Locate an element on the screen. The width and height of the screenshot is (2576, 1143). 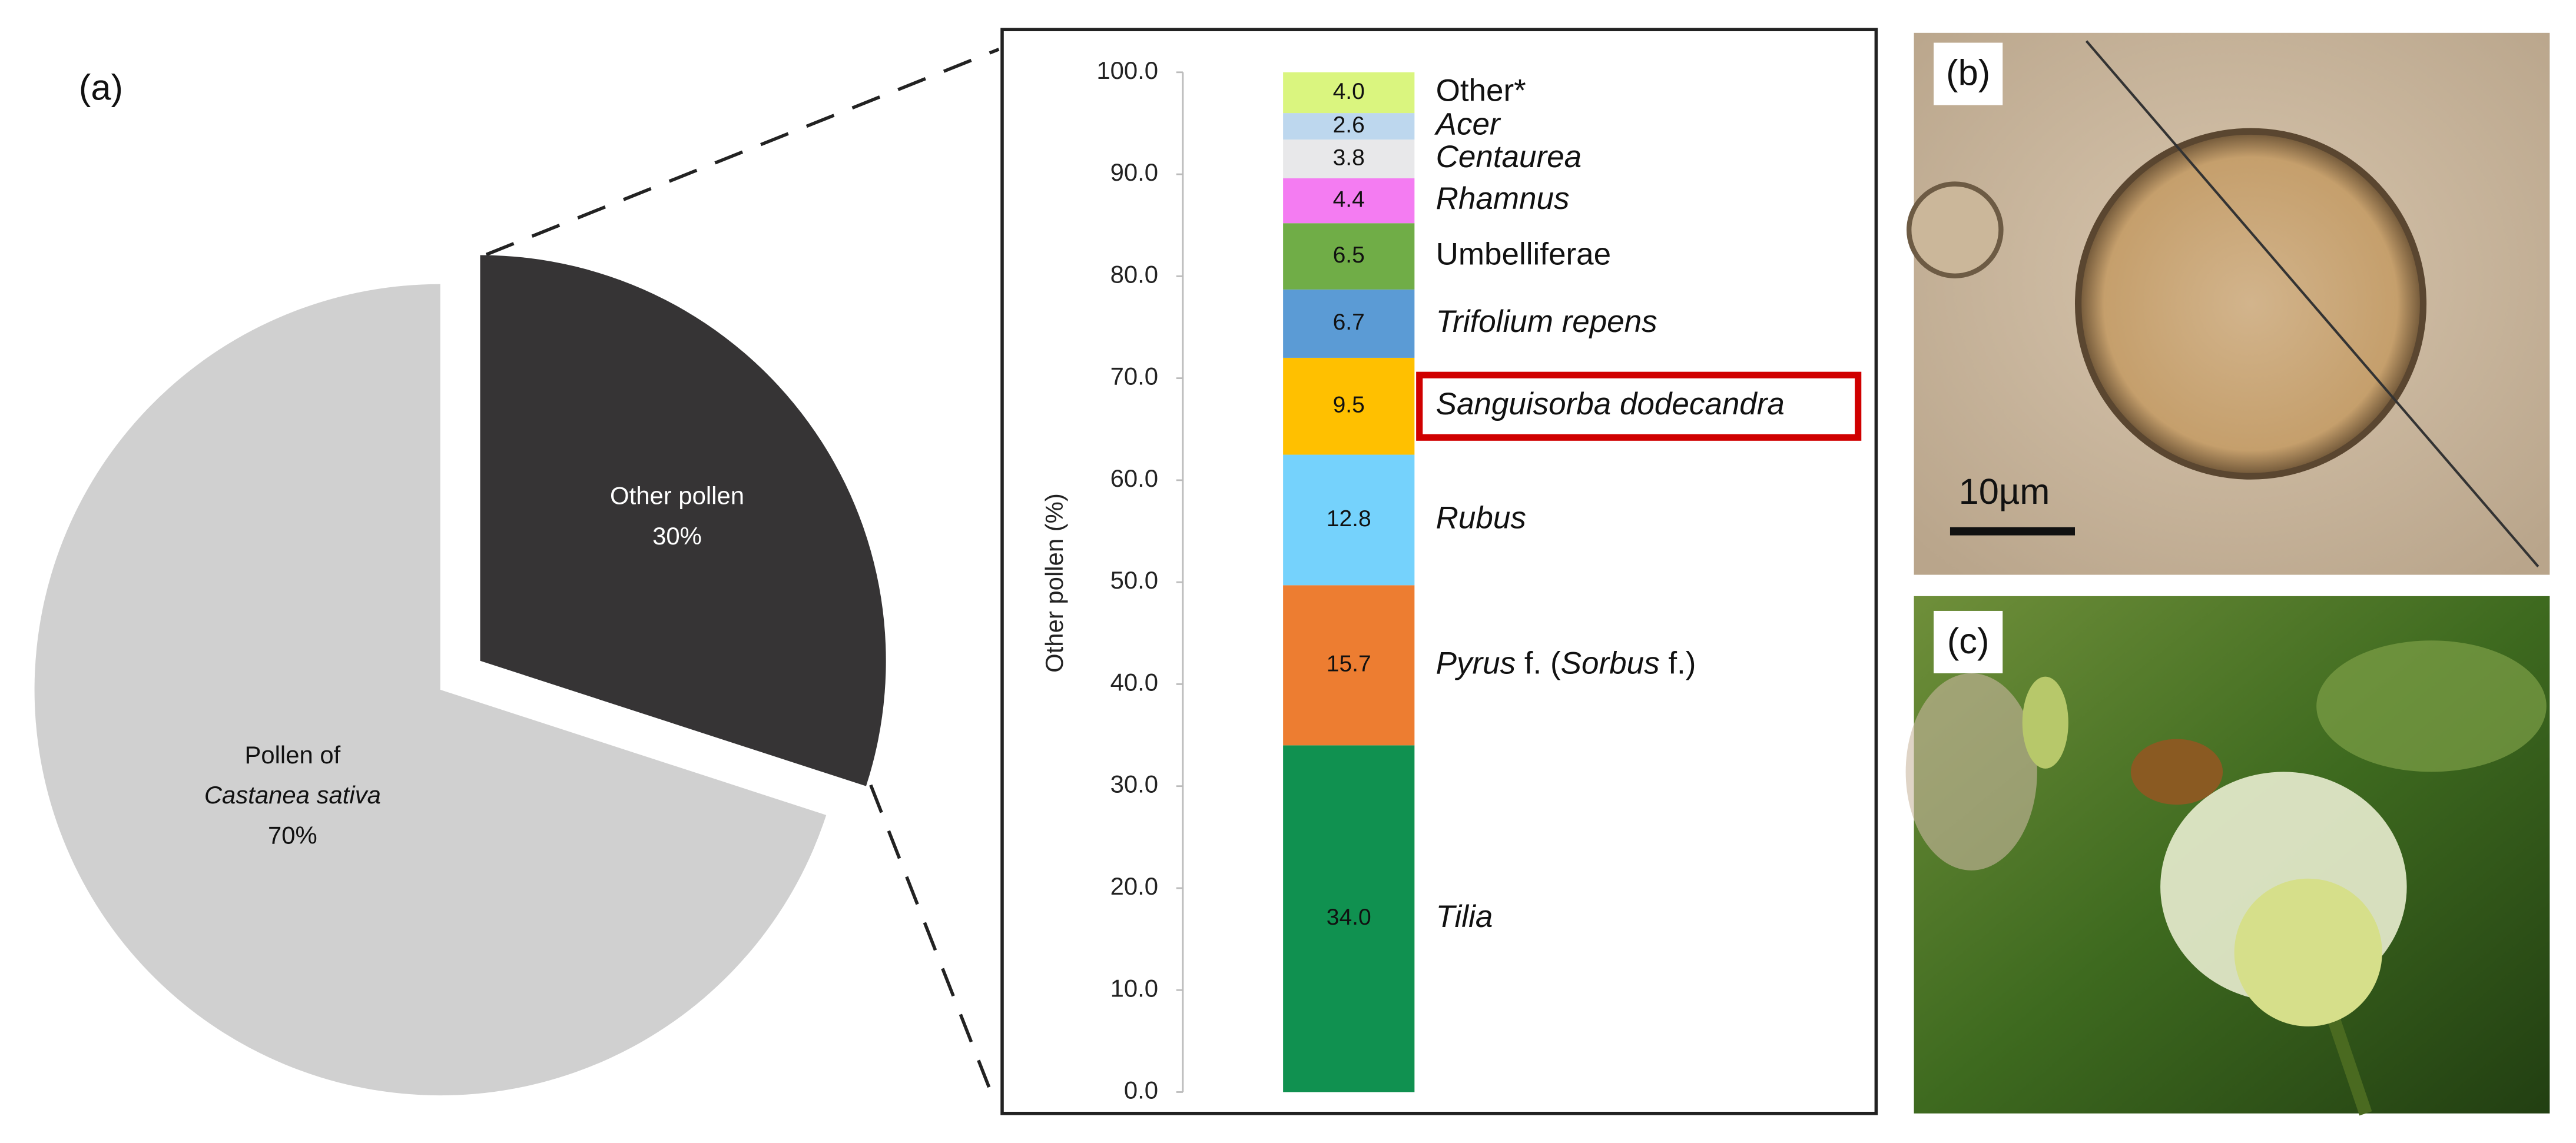
y-tick-label: 50.0 is located at coordinates (1134, 580).